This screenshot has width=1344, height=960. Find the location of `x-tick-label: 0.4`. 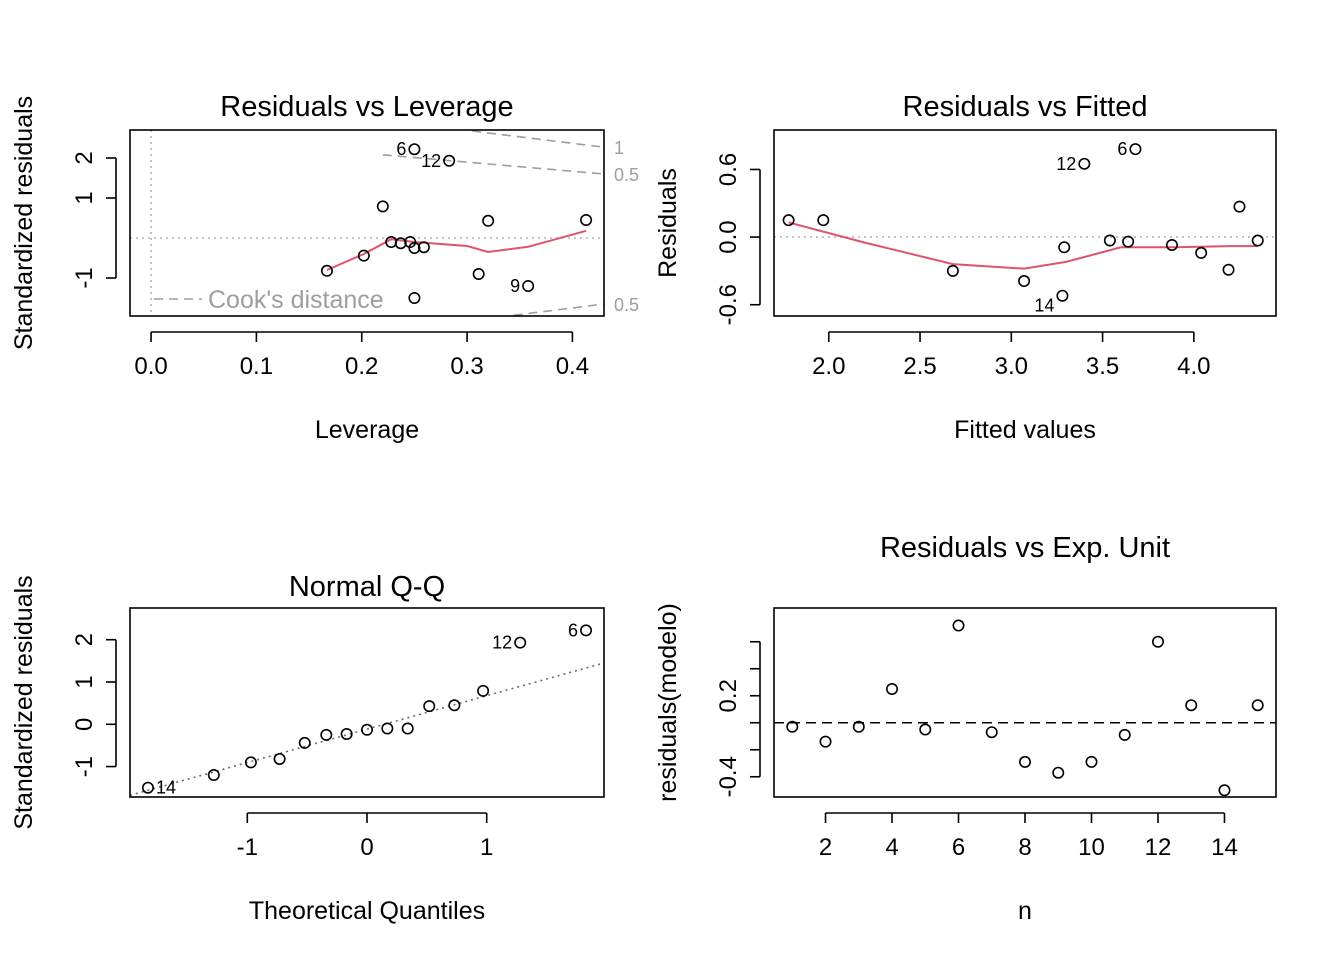

x-tick-label: 0.4 is located at coordinates (572, 366).